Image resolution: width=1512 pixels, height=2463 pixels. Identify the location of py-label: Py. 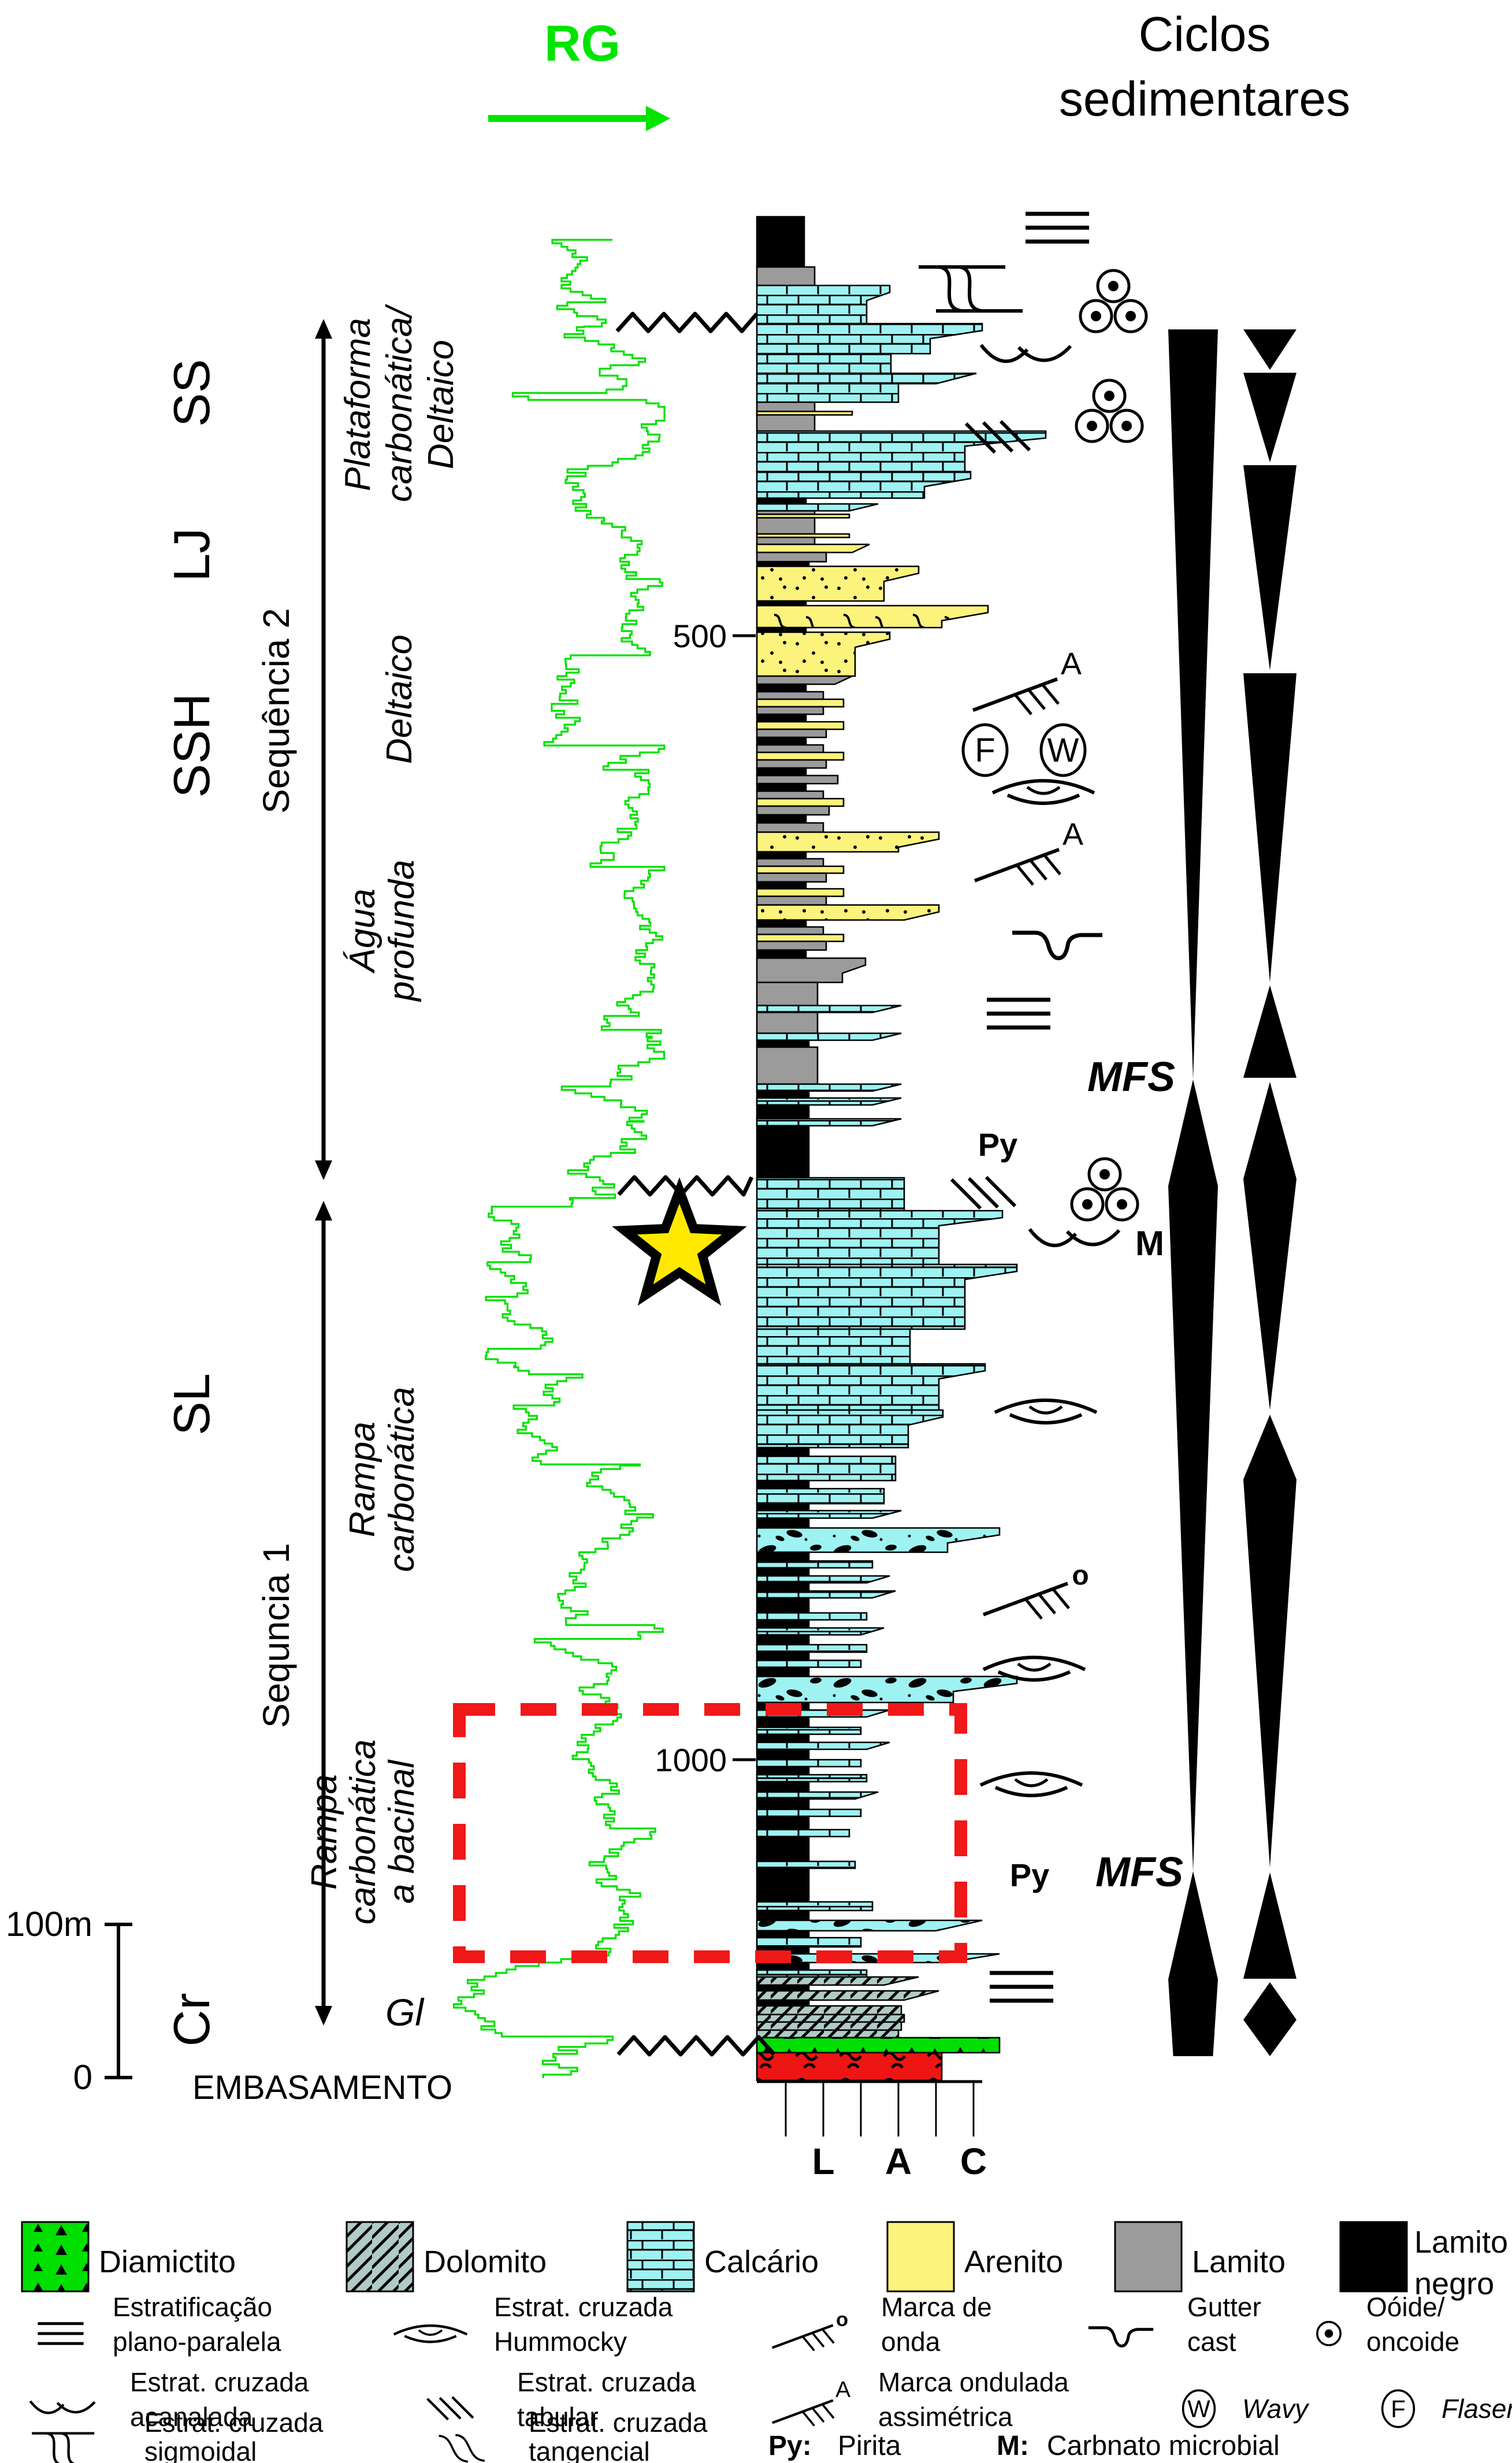
(998, 1144).